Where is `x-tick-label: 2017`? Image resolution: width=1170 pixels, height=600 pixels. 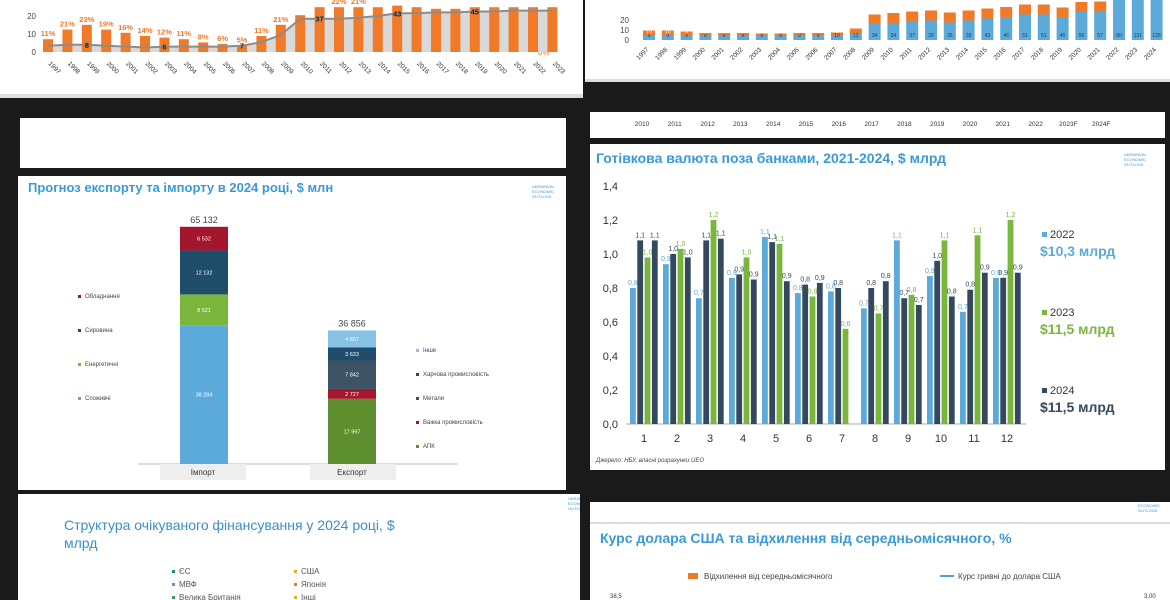 x-tick-label: 2017 is located at coordinates (1018, 53).